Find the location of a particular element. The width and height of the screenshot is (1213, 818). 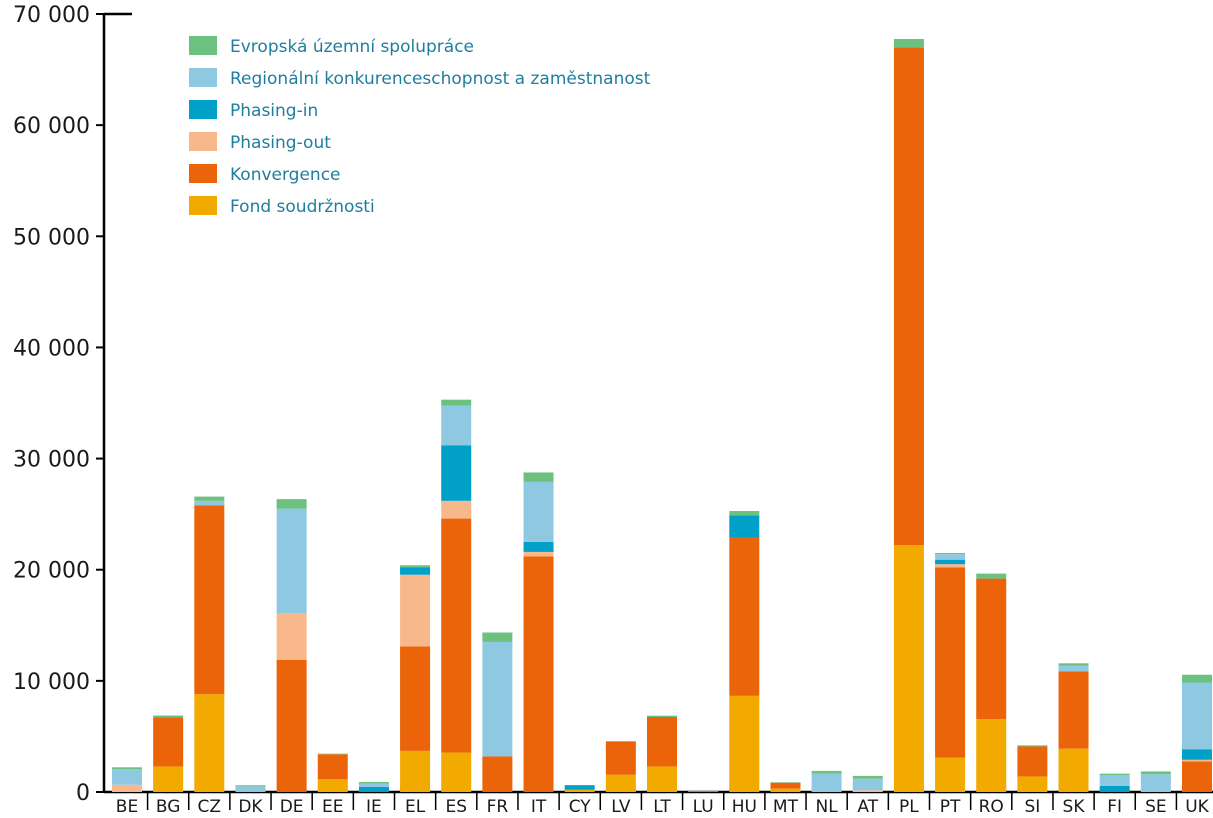

legend-label: Evropská územní spolupráce is located at coordinates (352, 47).